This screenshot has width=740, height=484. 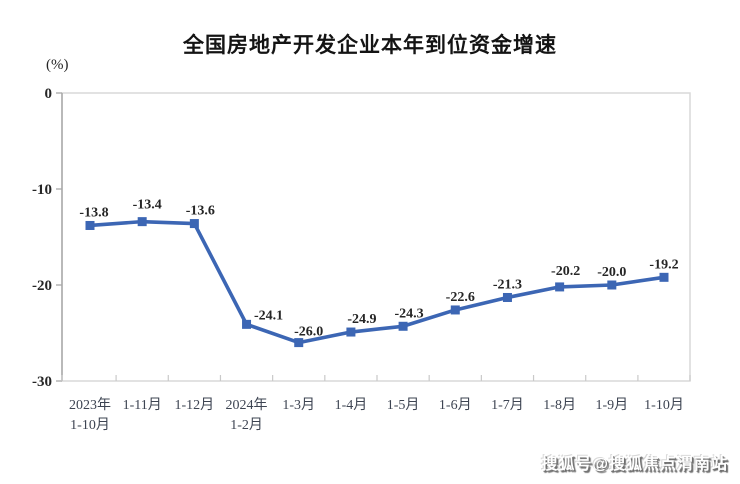 I want to click on y-axis-unit-label: (%), so click(x=57, y=65).